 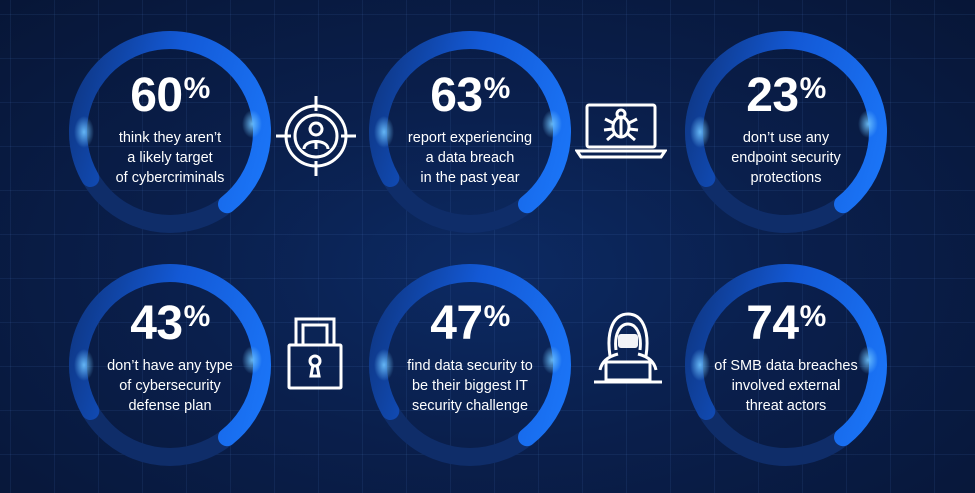 I want to click on stat-value: 47, so click(x=456, y=323).